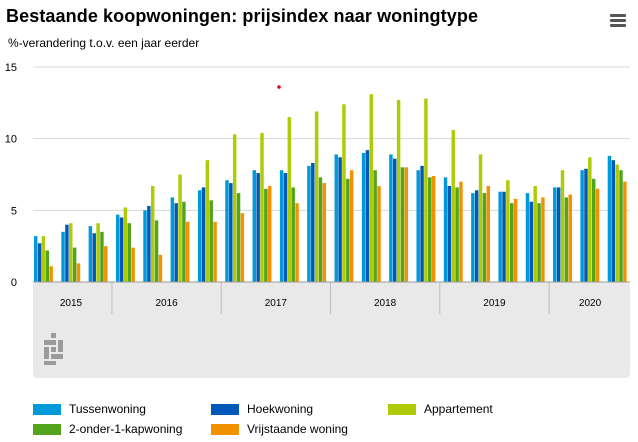 Image resolution: width=638 pixels, height=442 pixels. Describe the element at coordinates (618, 21) in the screenshot. I see `hamburger-menu-icon` at that location.